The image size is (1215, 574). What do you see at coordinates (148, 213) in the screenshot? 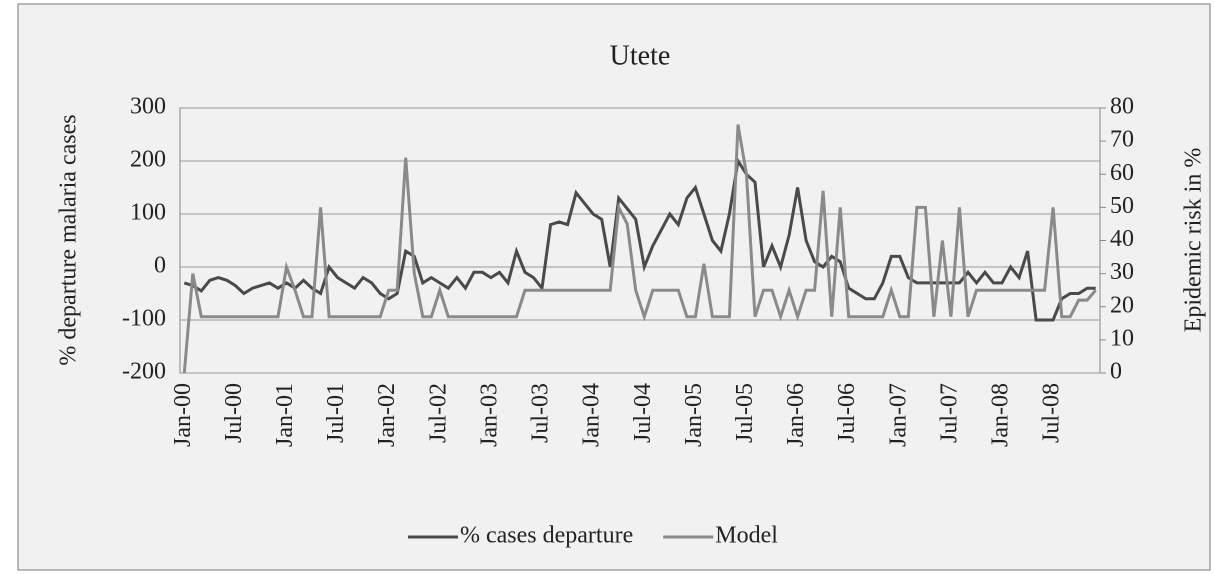
I see `y-tick-label: 100` at bounding box center [148, 213].